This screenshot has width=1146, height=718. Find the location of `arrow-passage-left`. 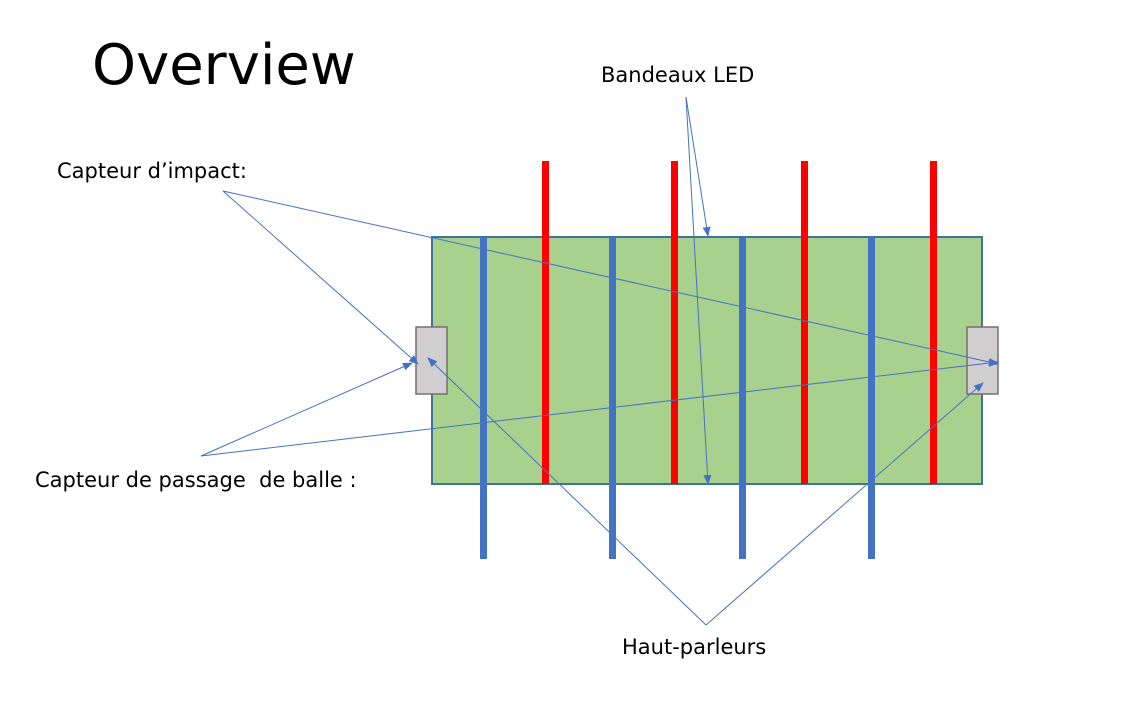

arrow-passage-left is located at coordinates (306, 409).